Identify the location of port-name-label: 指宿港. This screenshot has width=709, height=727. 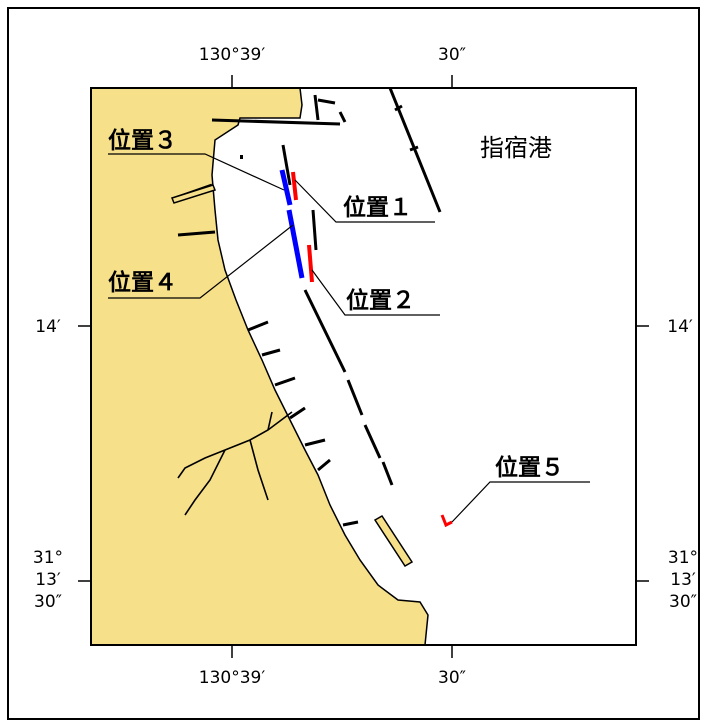
(516, 148).